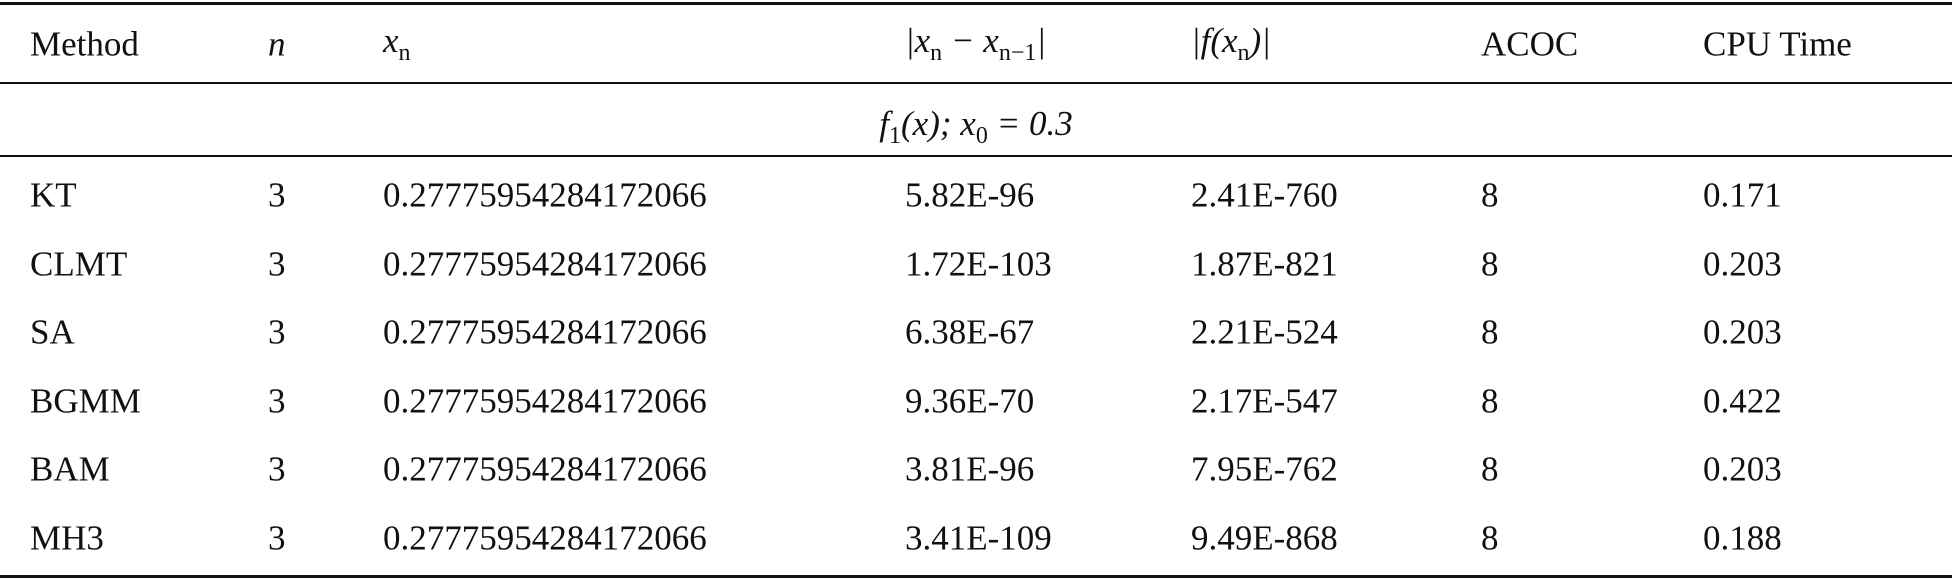 This screenshot has width=1952, height=580. Describe the element at coordinates (1264, 195) in the screenshot. I see `table-cell: 2.41E-760` at that location.